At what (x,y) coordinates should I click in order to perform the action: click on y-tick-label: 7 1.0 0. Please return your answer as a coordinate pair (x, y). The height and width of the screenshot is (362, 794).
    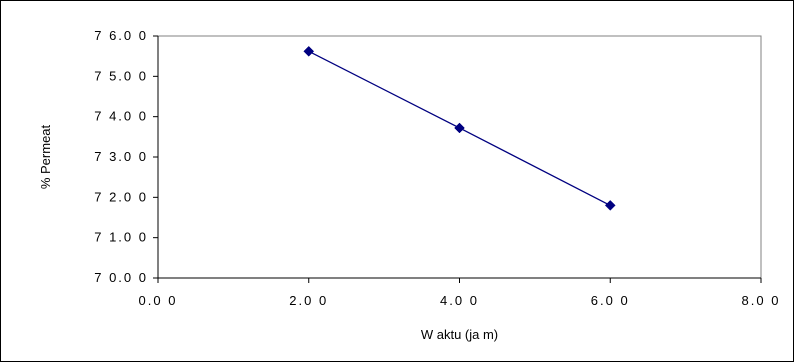
    Looking at the image, I should click on (121, 237).